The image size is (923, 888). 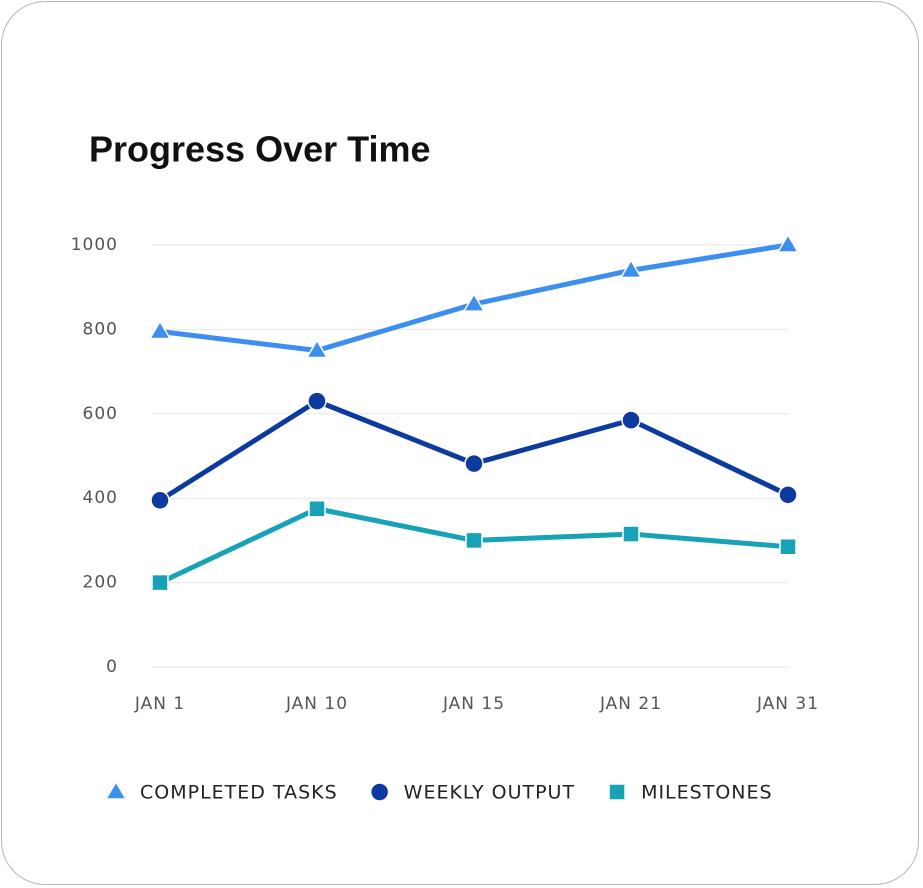 What do you see at coordinates (112, 667) in the screenshot?
I see `y-tick-label: 0` at bounding box center [112, 667].